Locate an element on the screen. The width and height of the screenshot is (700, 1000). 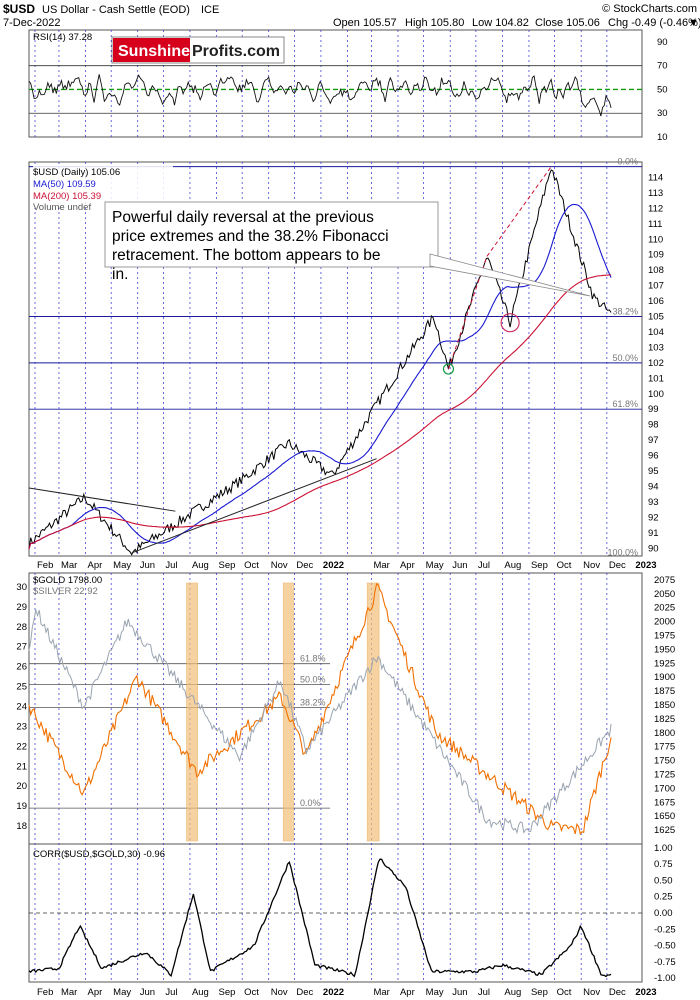
usd-legend-ma50: MA(50) 109.59 is located at coordinates (64, 184).